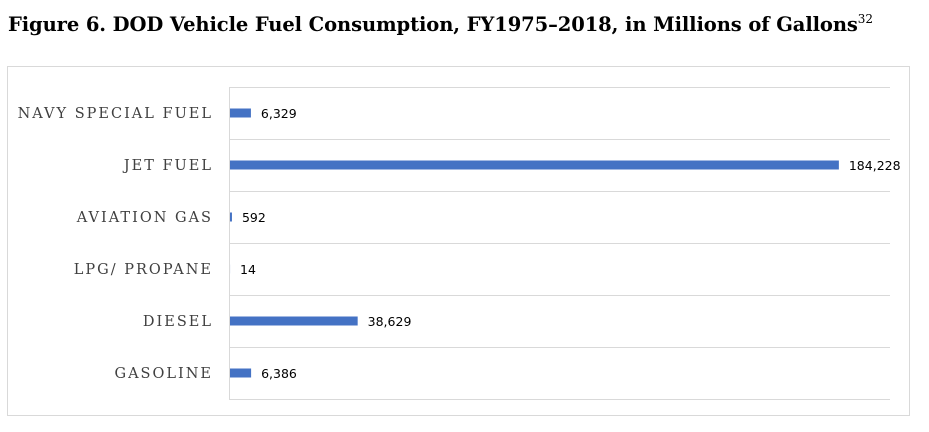 The height and width of the screenshot is (432, 929). What do you see at coordinates (875, 165) in the screenshot?
I see `data-label: 184,228` at bounding box center [875, 165].